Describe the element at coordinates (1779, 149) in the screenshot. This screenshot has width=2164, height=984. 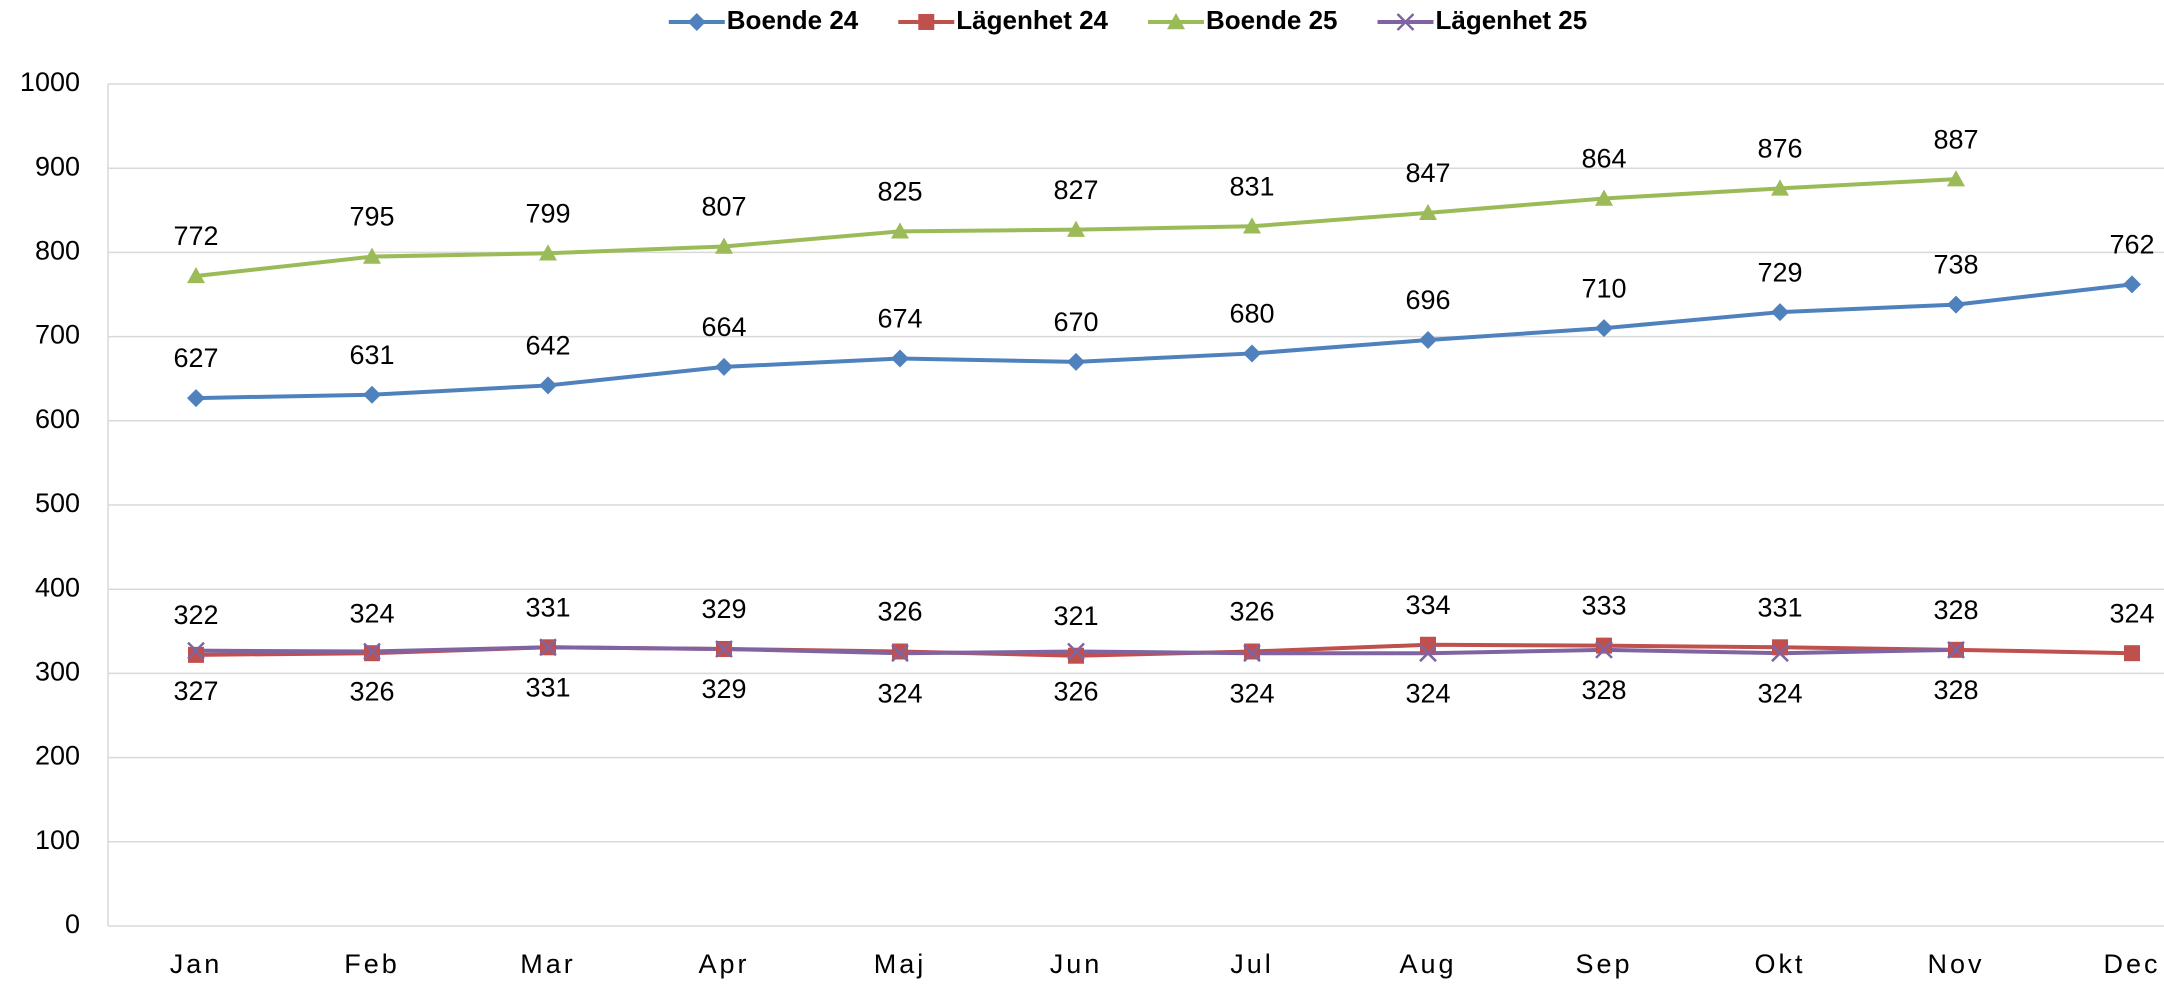
I see `data-label: 876` at that location.